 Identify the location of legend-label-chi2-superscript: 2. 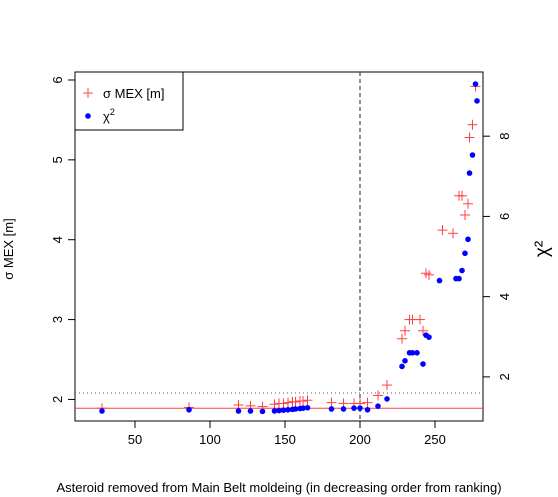
(112, 112).